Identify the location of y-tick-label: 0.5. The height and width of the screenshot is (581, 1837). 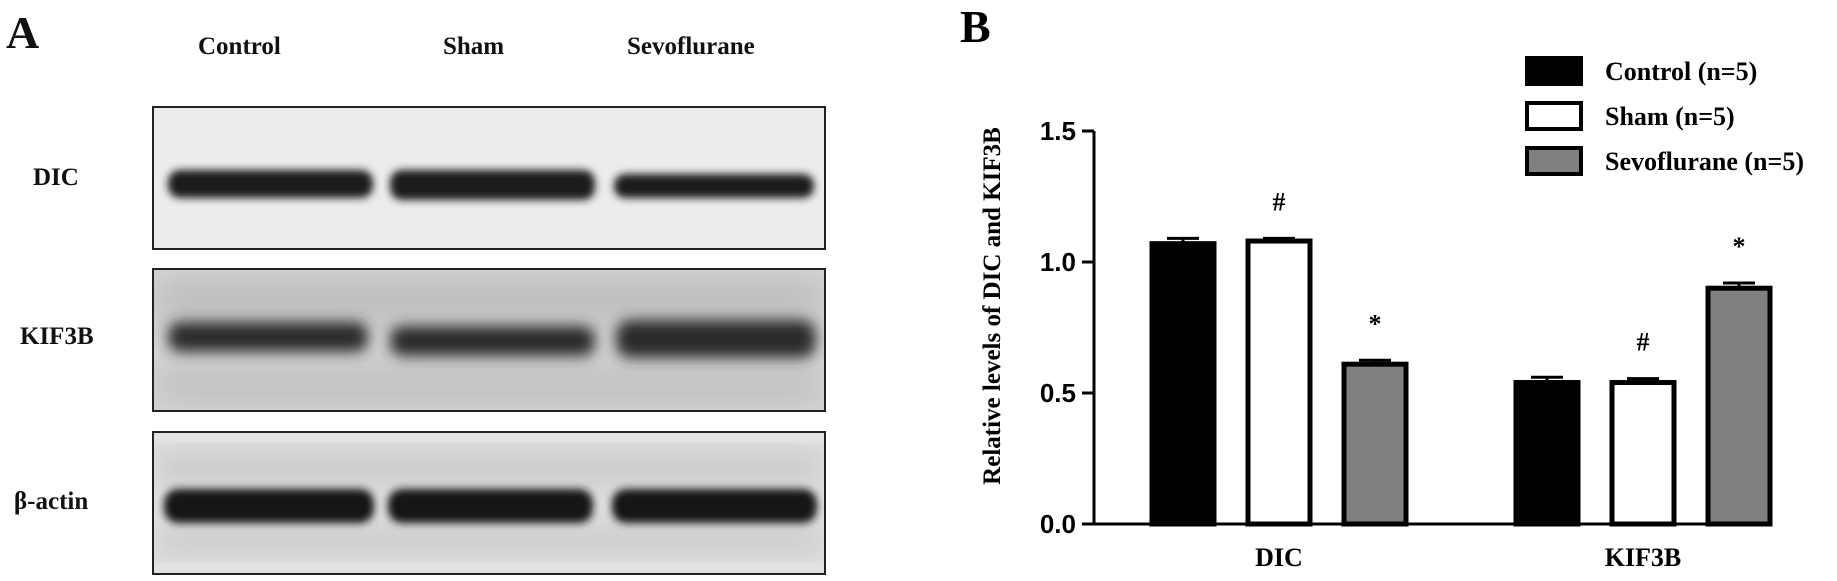
(1058, 393).